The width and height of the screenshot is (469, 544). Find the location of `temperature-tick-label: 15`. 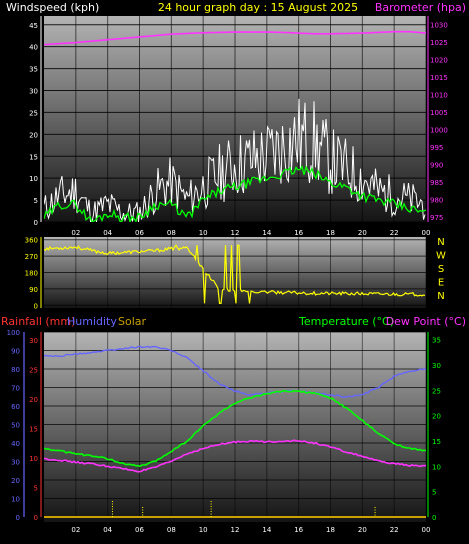

temperature-tick-label: 15 is located at coordinates (436, 442).